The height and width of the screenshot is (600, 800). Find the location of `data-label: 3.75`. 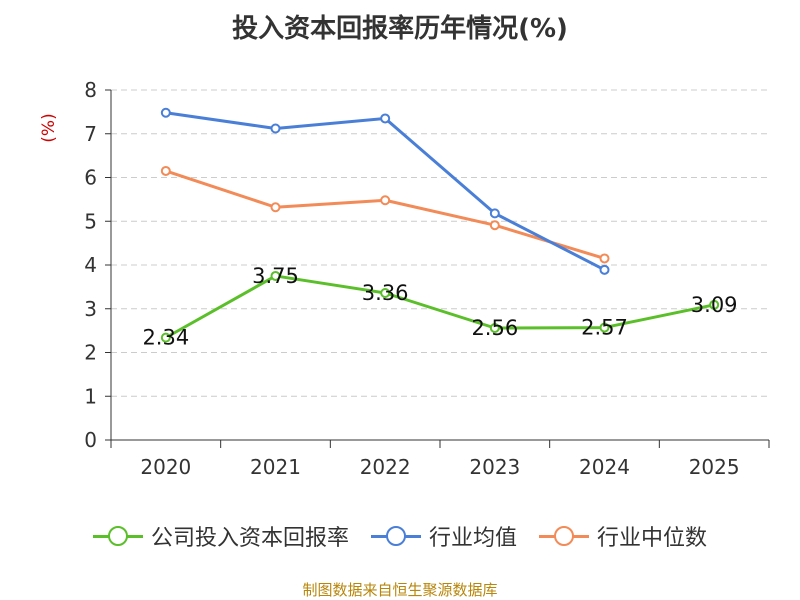

data-label: 3.75 is located at coordinates (275, 276).